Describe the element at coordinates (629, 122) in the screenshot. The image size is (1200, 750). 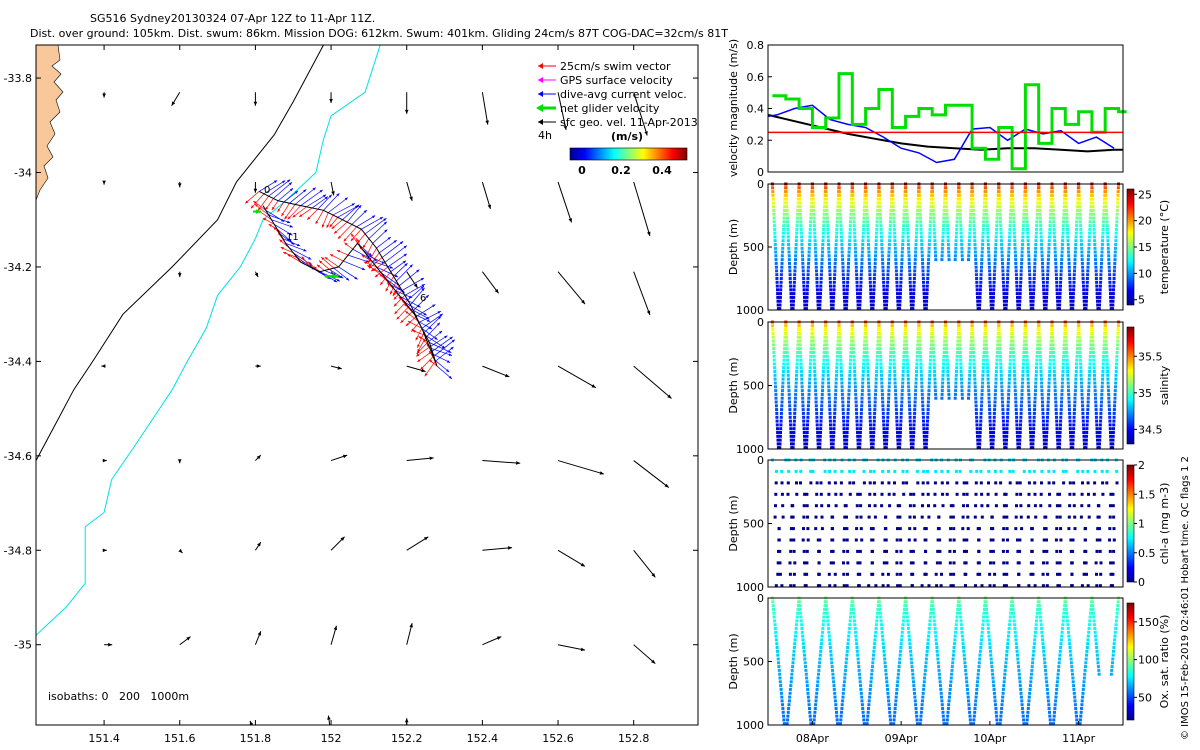
I see `legend-geo-label: sfc geo. vel. 11-Apr-2013` at that location.